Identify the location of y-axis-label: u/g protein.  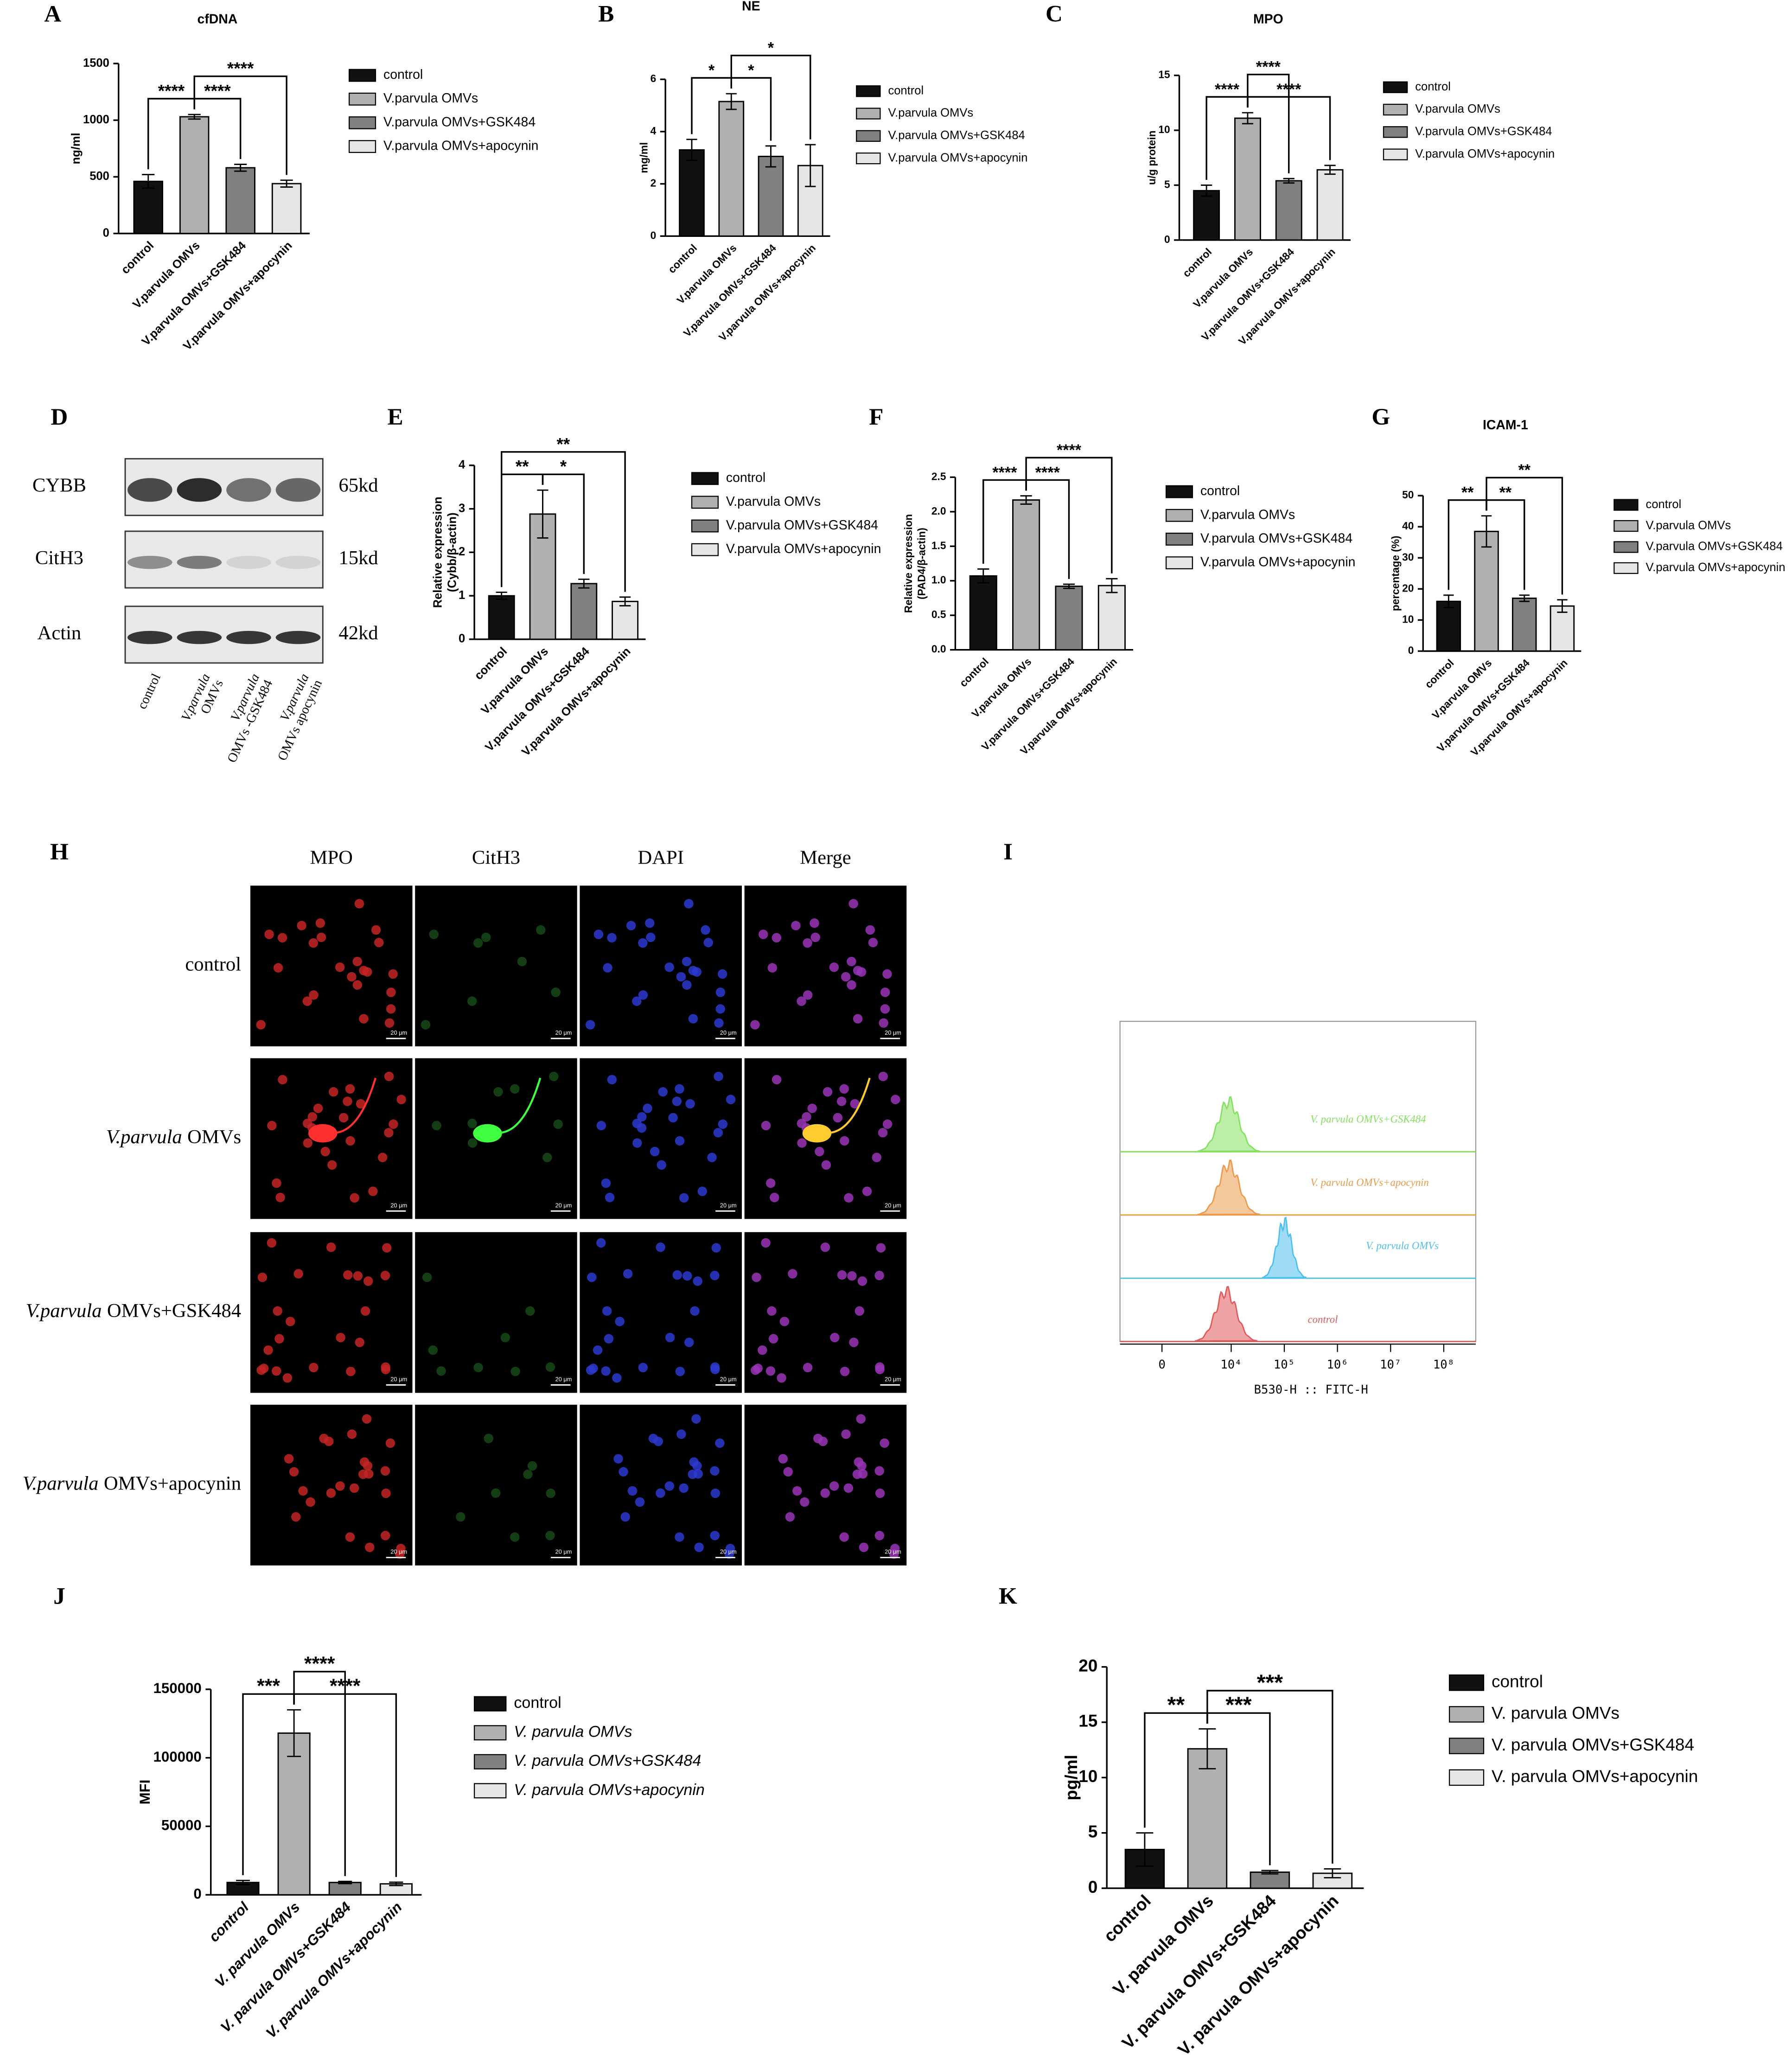
(1152, 158).